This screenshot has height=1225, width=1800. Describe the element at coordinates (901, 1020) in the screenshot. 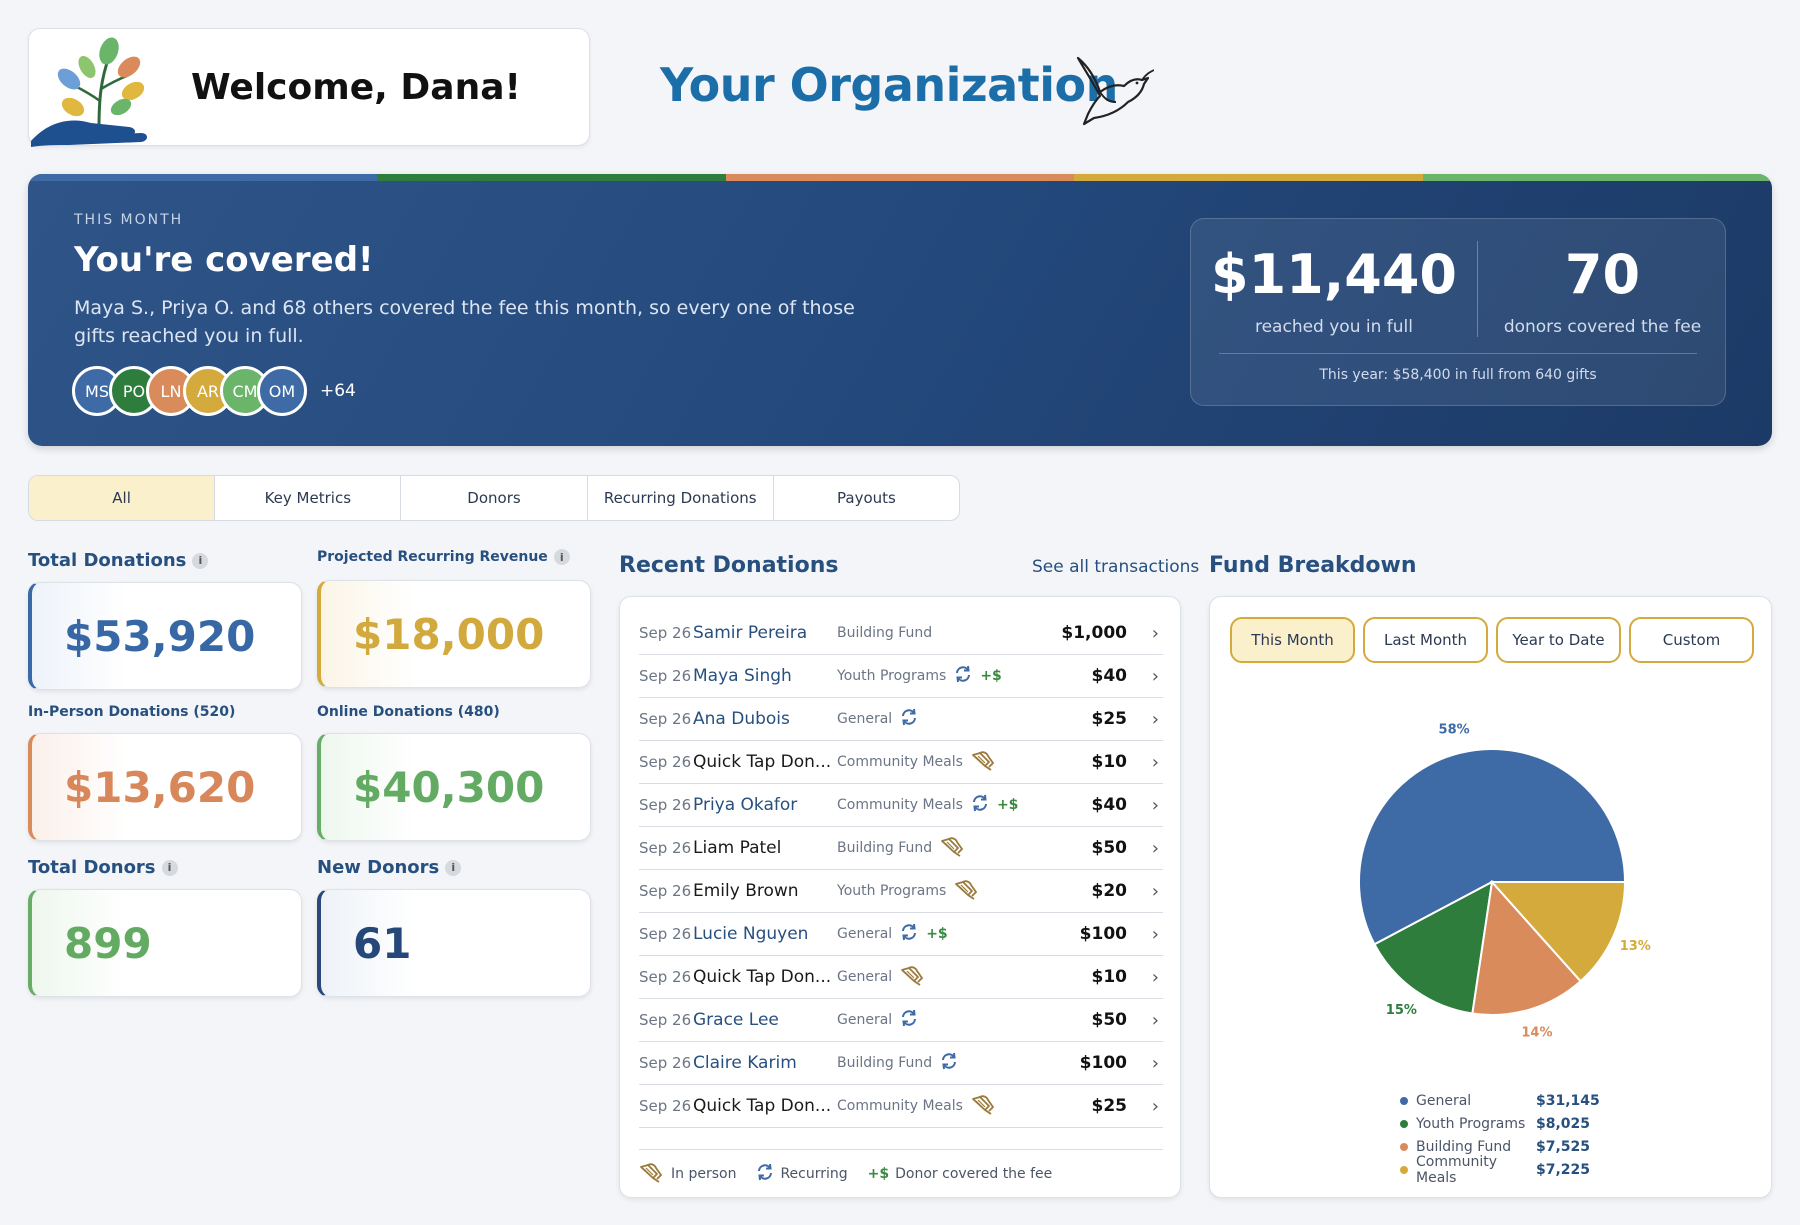

I see `donation-row: Sep 26 Grace Lee General $50 ›` at that location.